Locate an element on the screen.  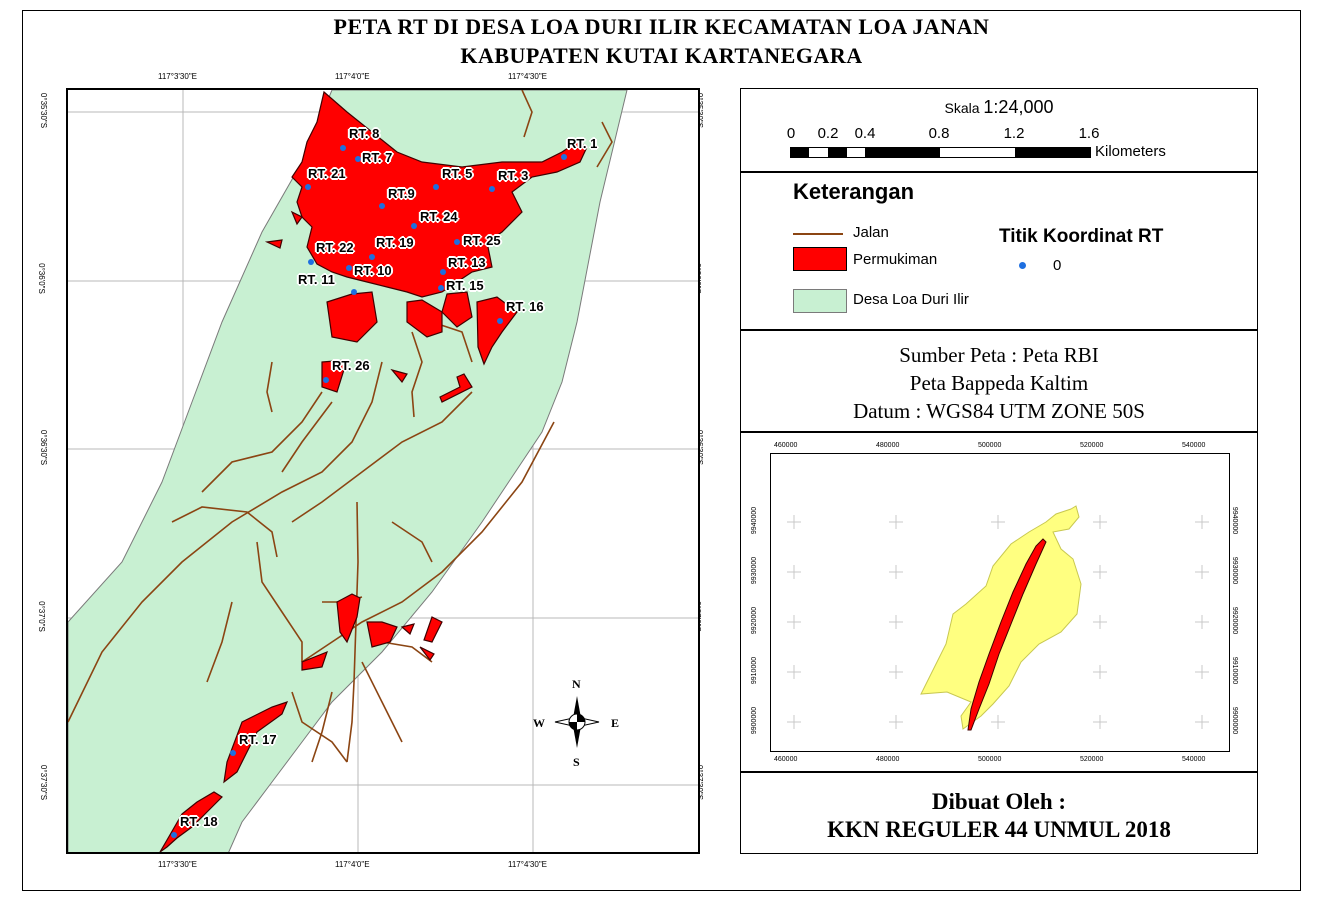
scale-bar is located at coordinates (940, 152).